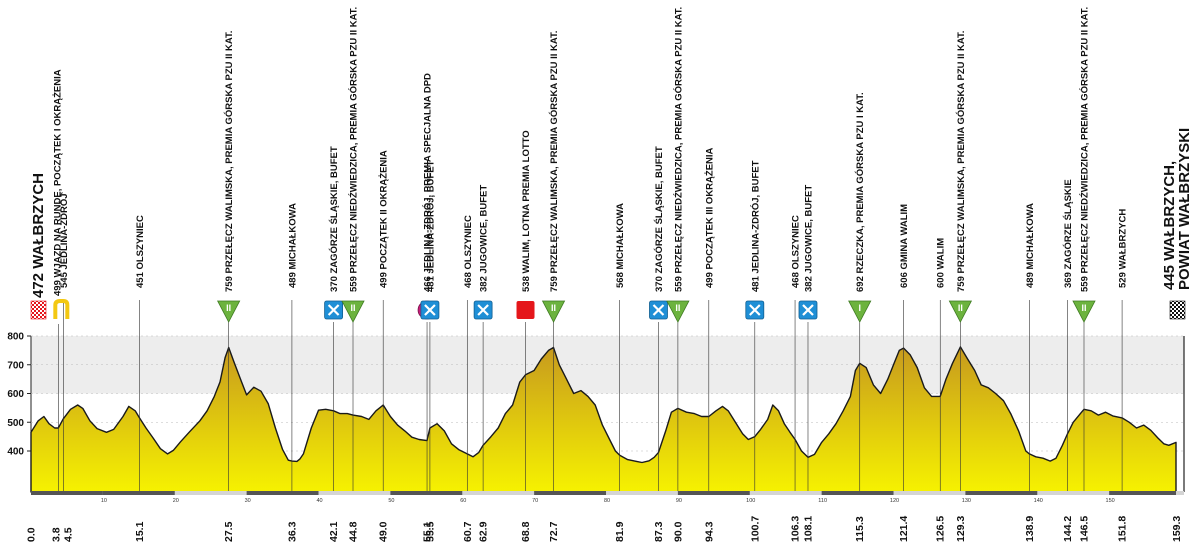 The width and height of the screenshot is (1200, 552). I want to click on scale-tick-label: 130, so click(966, 501).